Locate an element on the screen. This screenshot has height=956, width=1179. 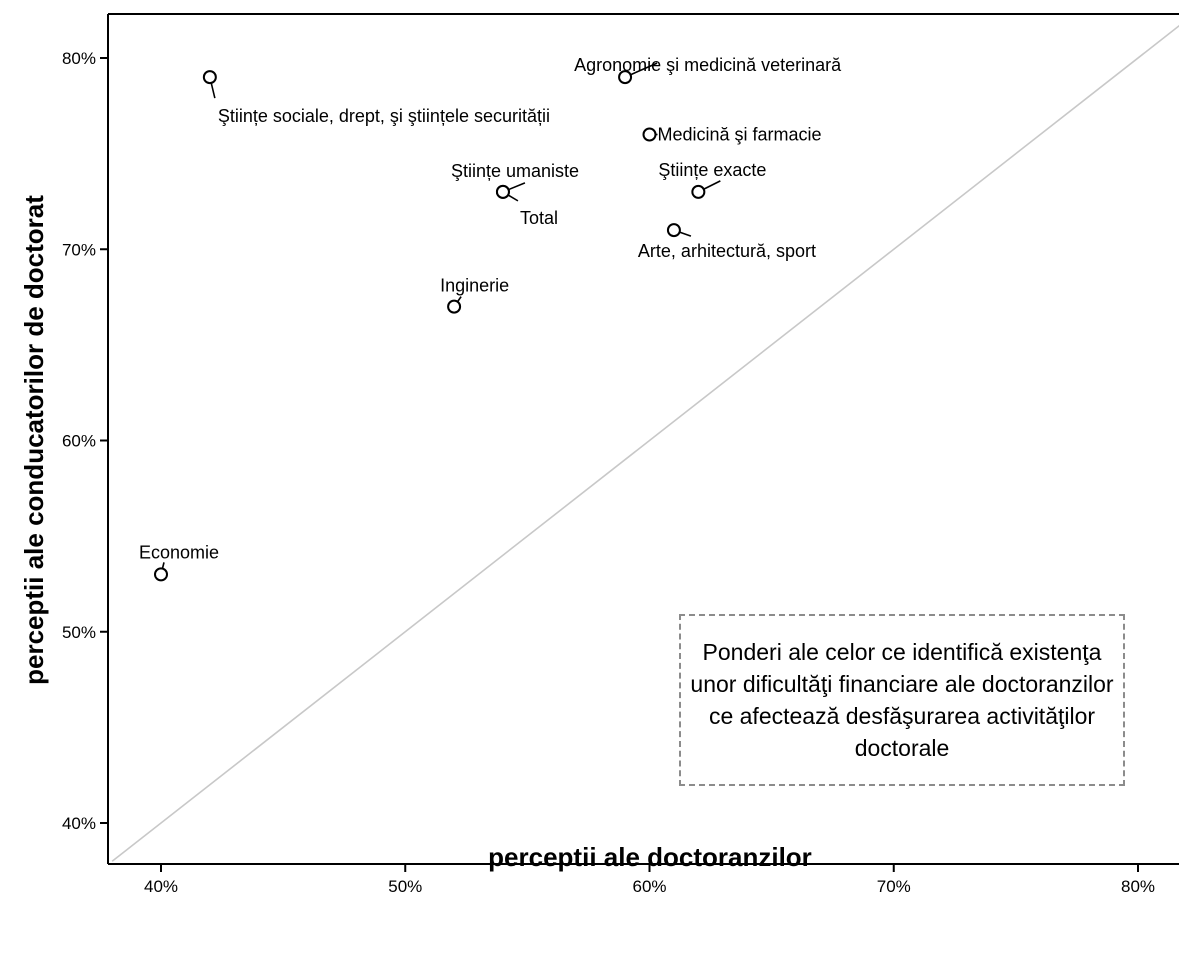
x-tick-label: 40% is located at coordinates (161, 886).